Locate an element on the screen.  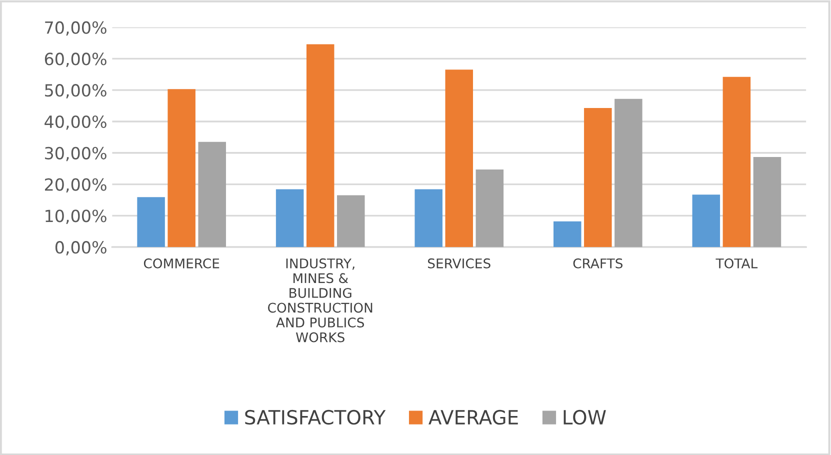
y-tick-label: 30,00% is located at coordinates (75, 154).